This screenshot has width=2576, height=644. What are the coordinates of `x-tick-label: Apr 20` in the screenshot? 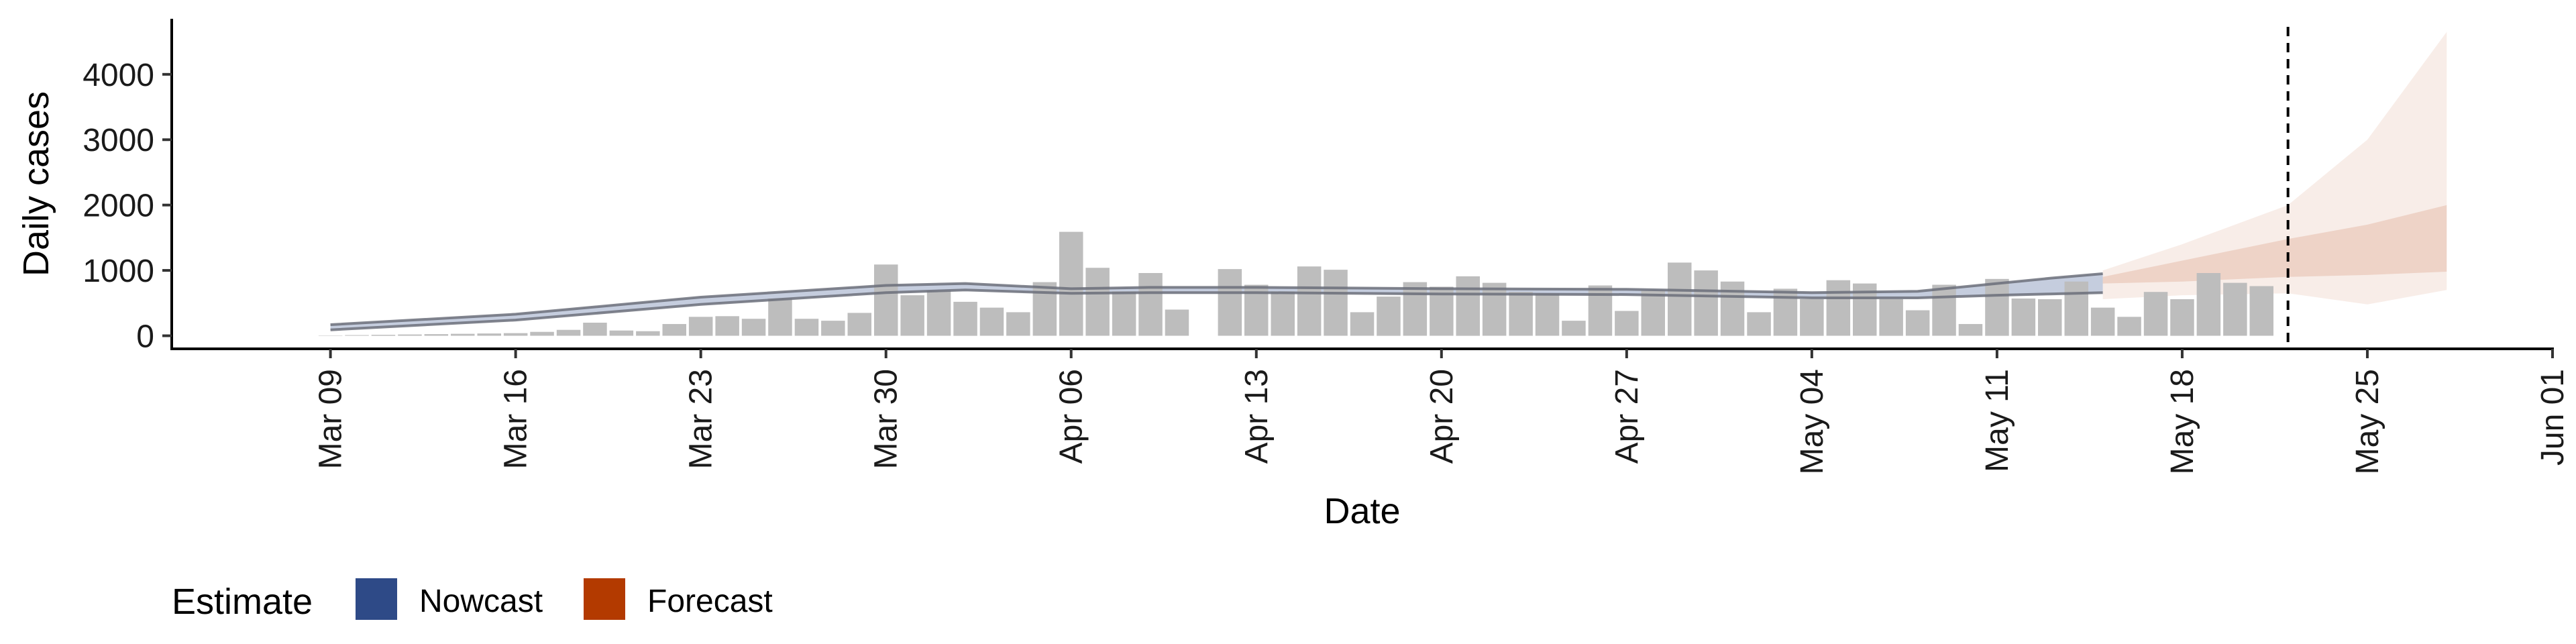 It's located at (1442, 416).